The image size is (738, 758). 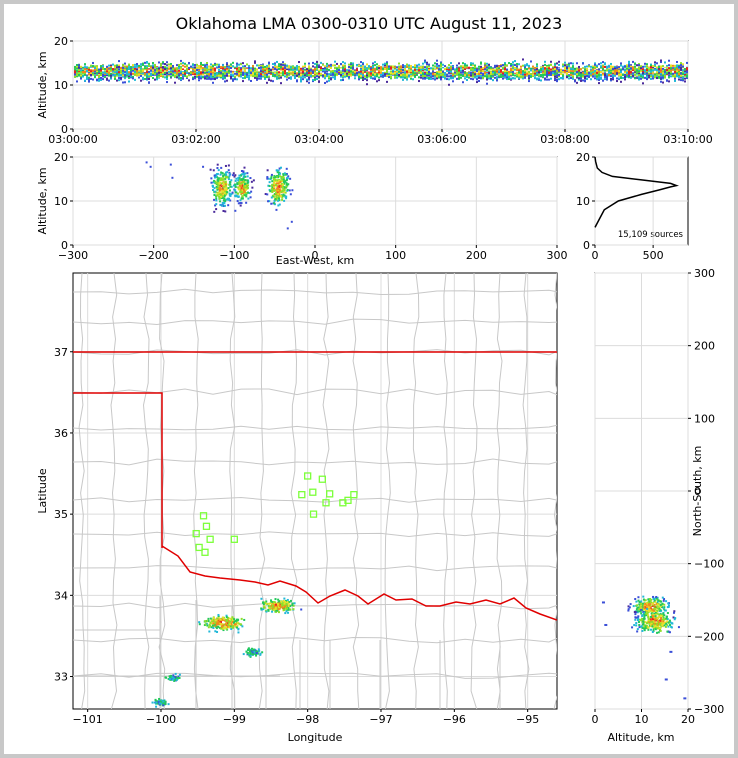 I want to click on map-ylabel: Latitude, so click(x=42, y=491).